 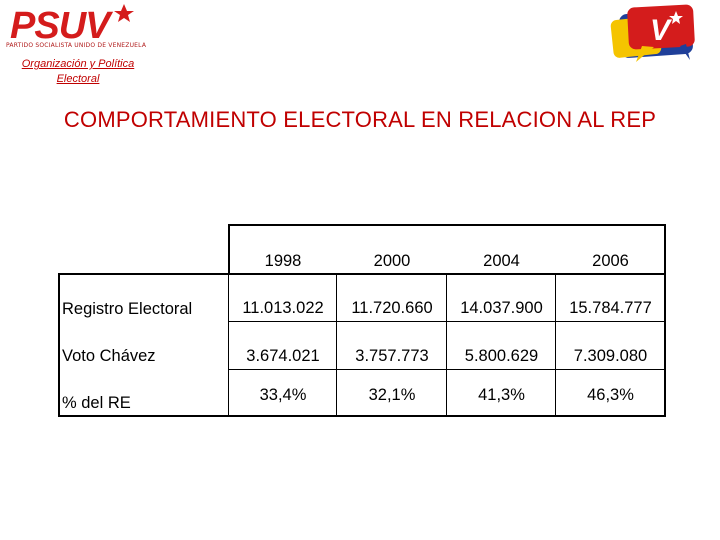 I want to click on table-cell: 46,3%, so click(x=610, y=395).